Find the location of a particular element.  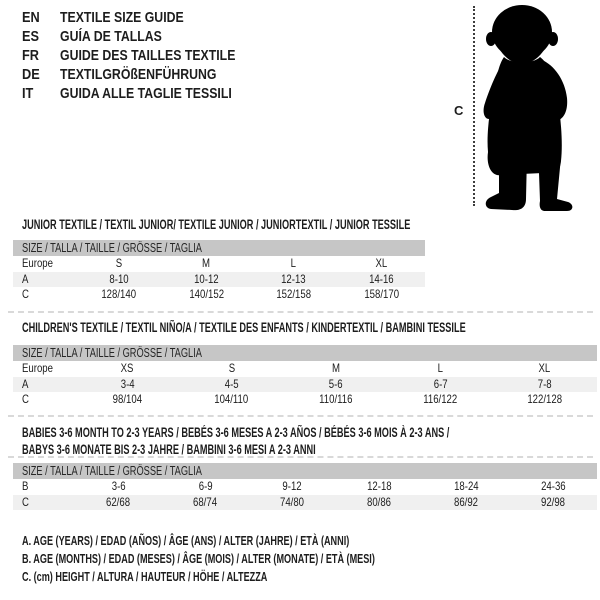

size-cell: XS is located at coordinates (127, 368).